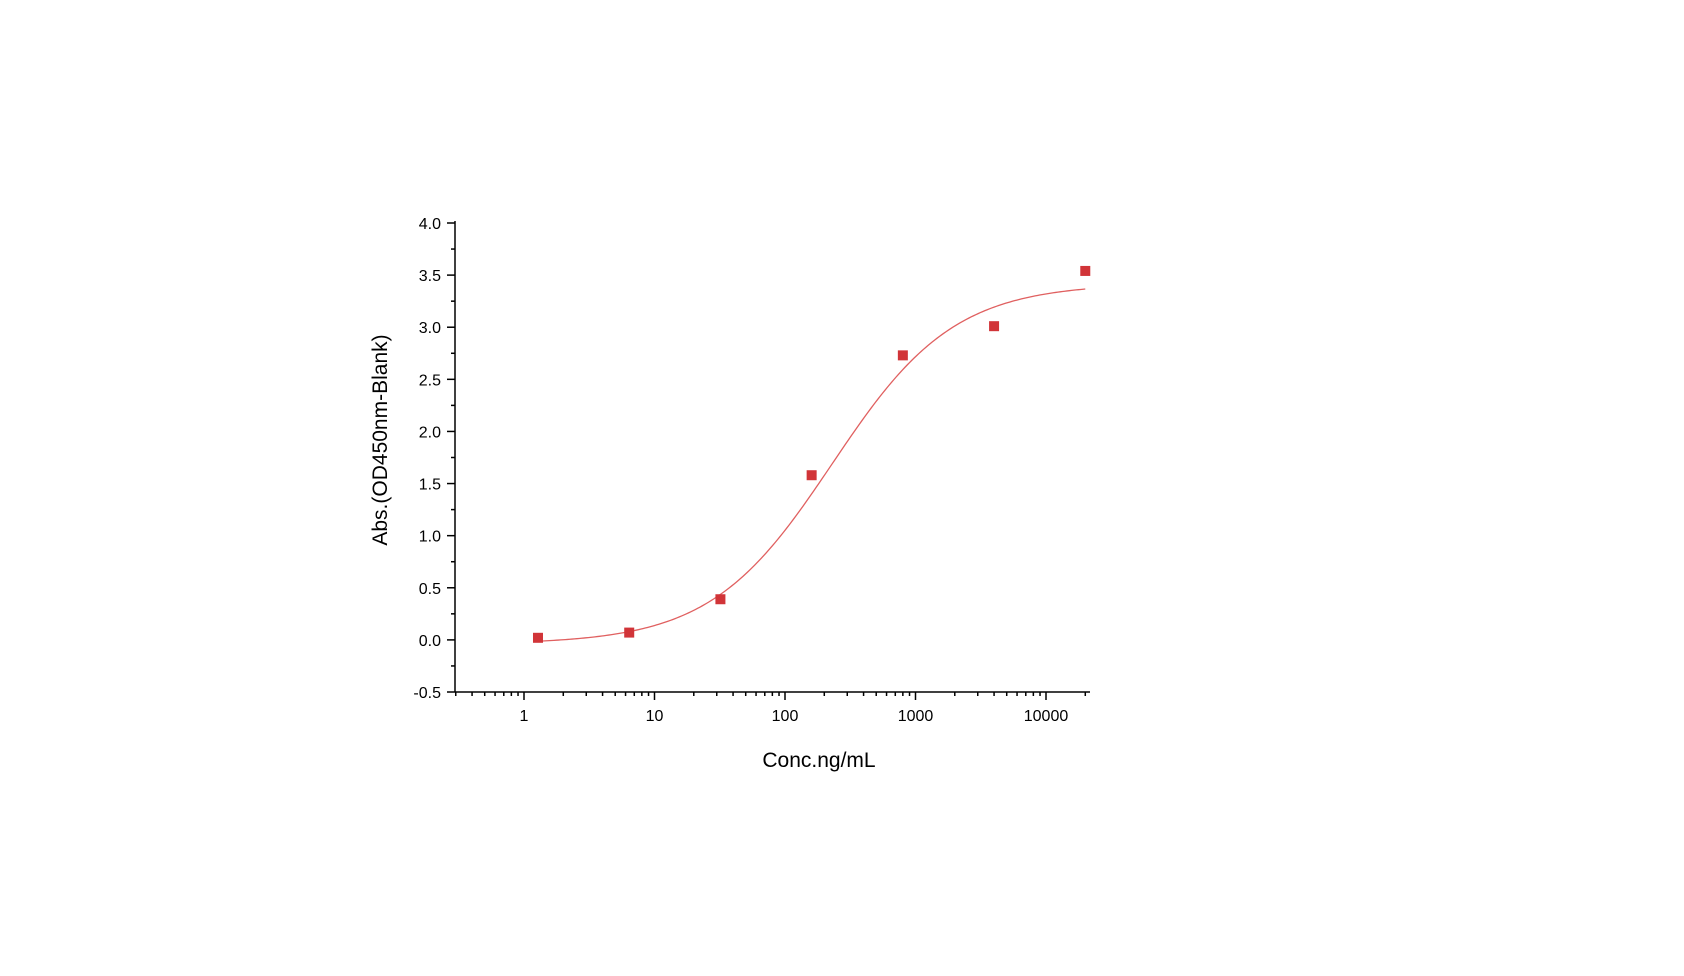 Image resolution: width=1684 pixels, height=976 pixels. Describe the element at coordinates (430, 380) in the screenshot. I see `y-tick-label: 2.5` at that location.